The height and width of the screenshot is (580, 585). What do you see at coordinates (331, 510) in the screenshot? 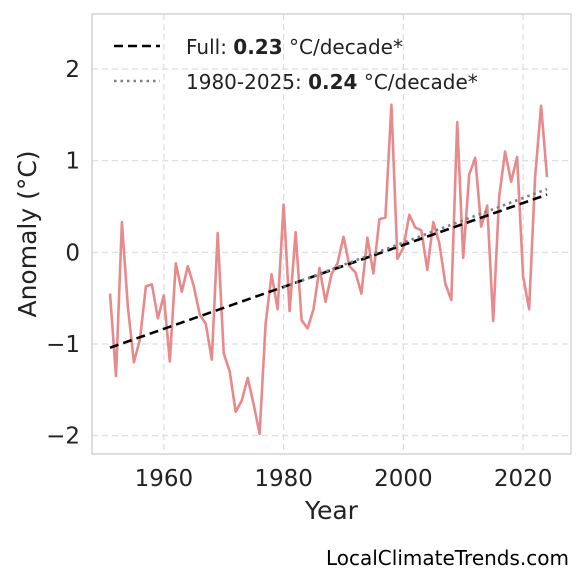
I see `x-axis-title: Year` at bounding box center [331, 510].